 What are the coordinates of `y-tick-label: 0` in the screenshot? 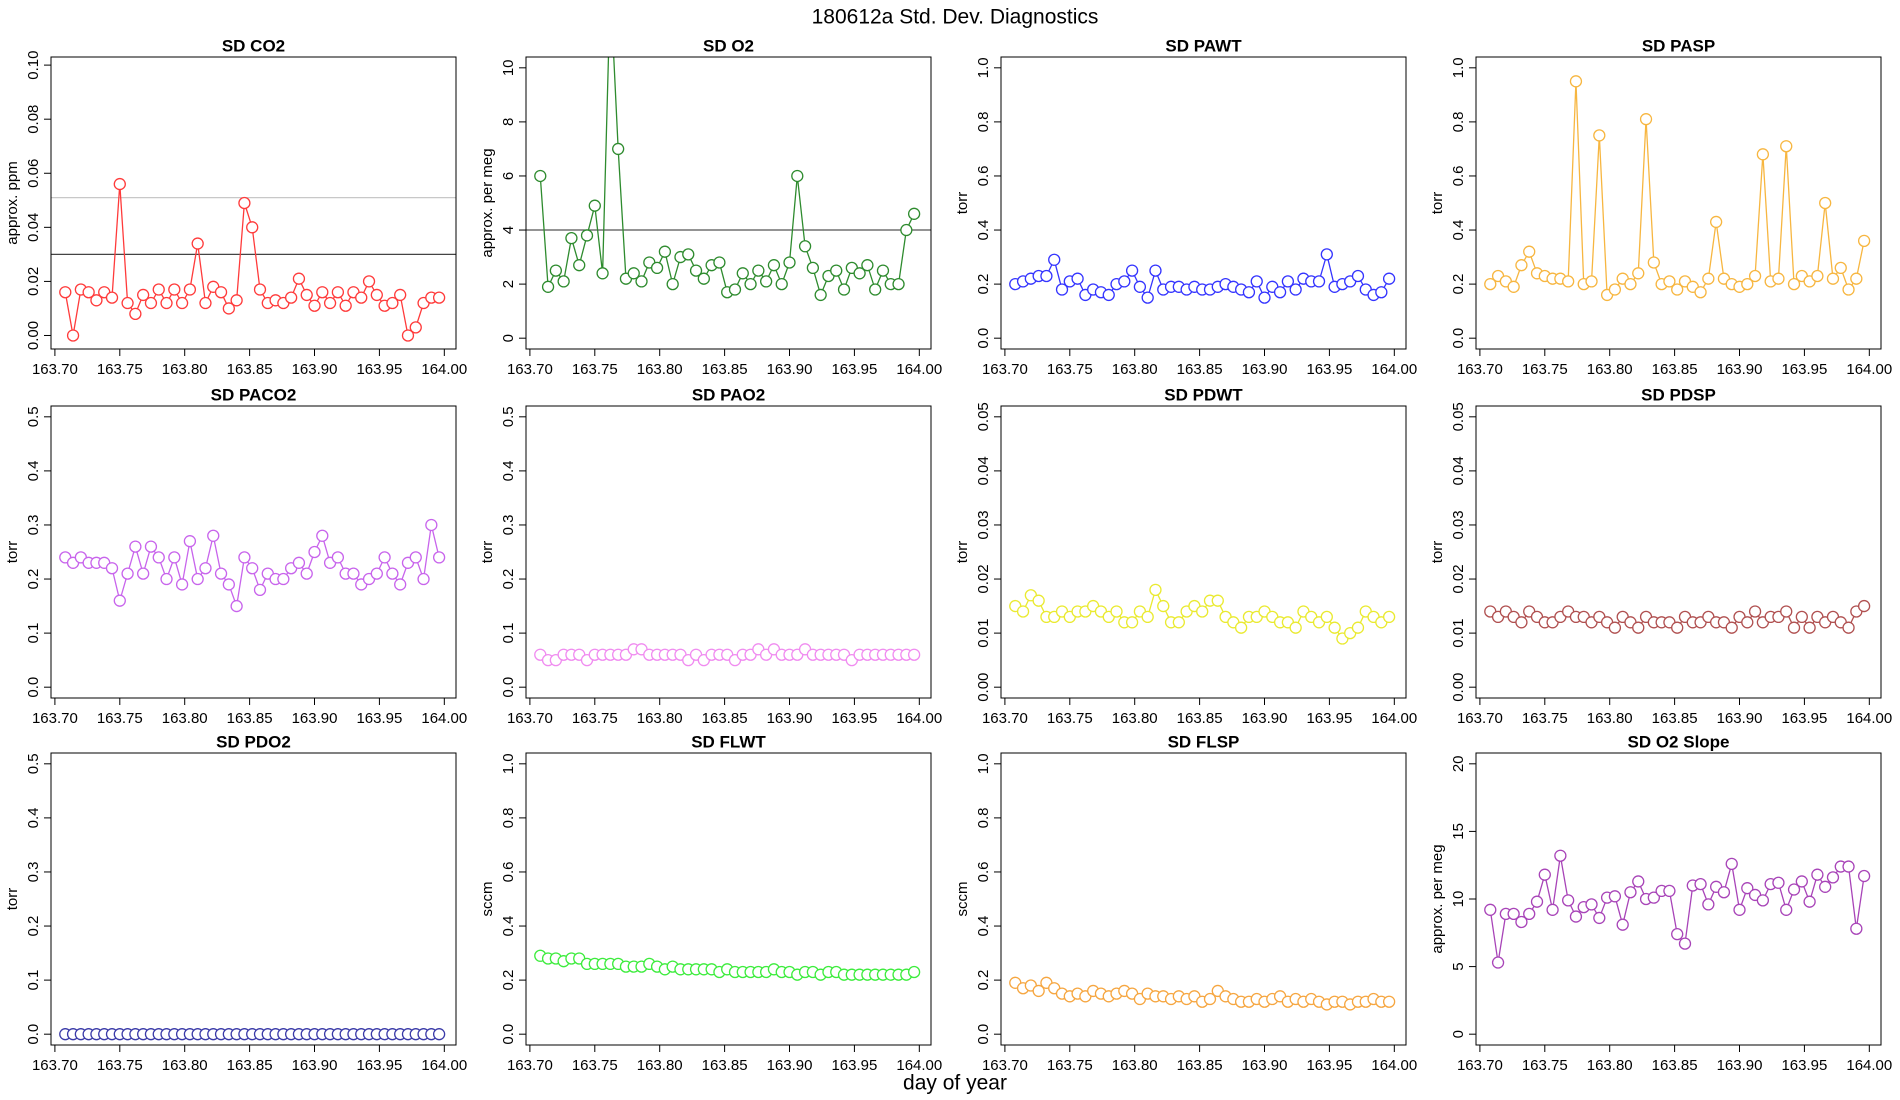 It's located at (1458, 1034).